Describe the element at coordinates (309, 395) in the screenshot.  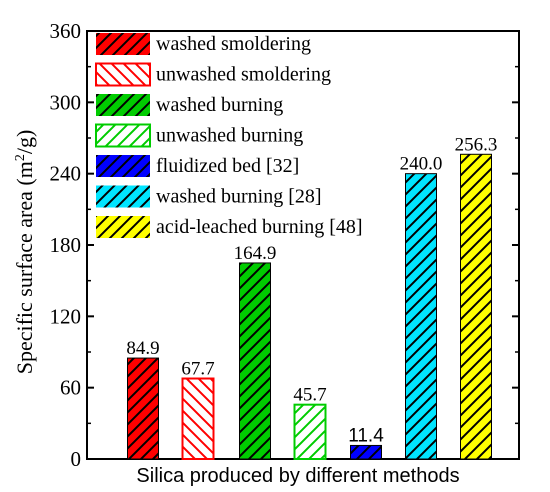
I see `data-label: 45.7` at that location.